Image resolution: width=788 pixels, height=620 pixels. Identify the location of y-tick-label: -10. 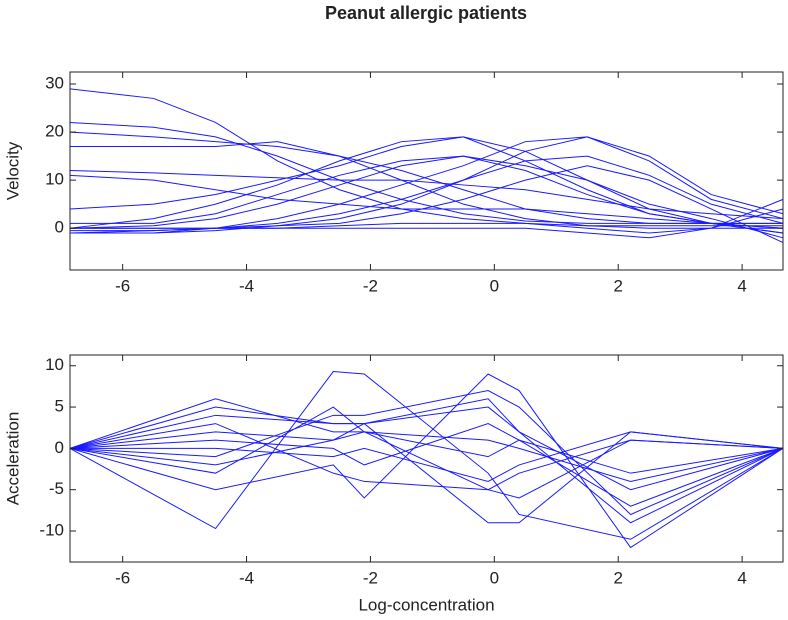
(51, 529).